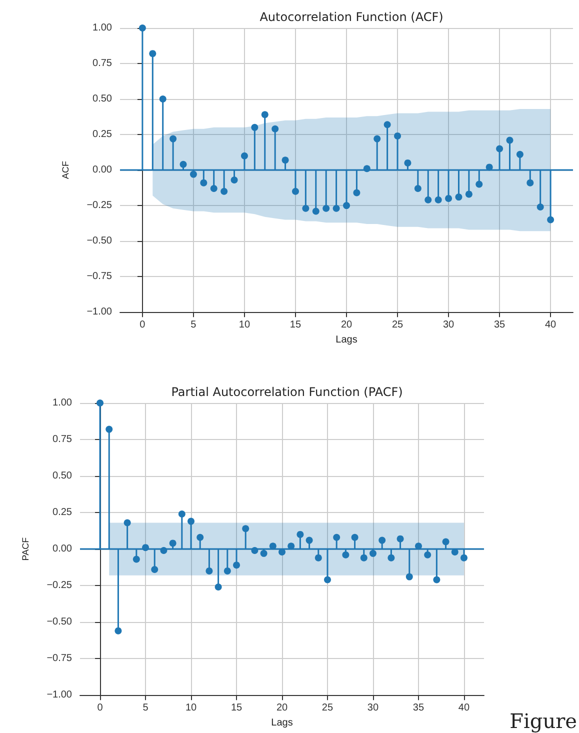  I want to click on y-axis-title: ACF, so click(65, 170).